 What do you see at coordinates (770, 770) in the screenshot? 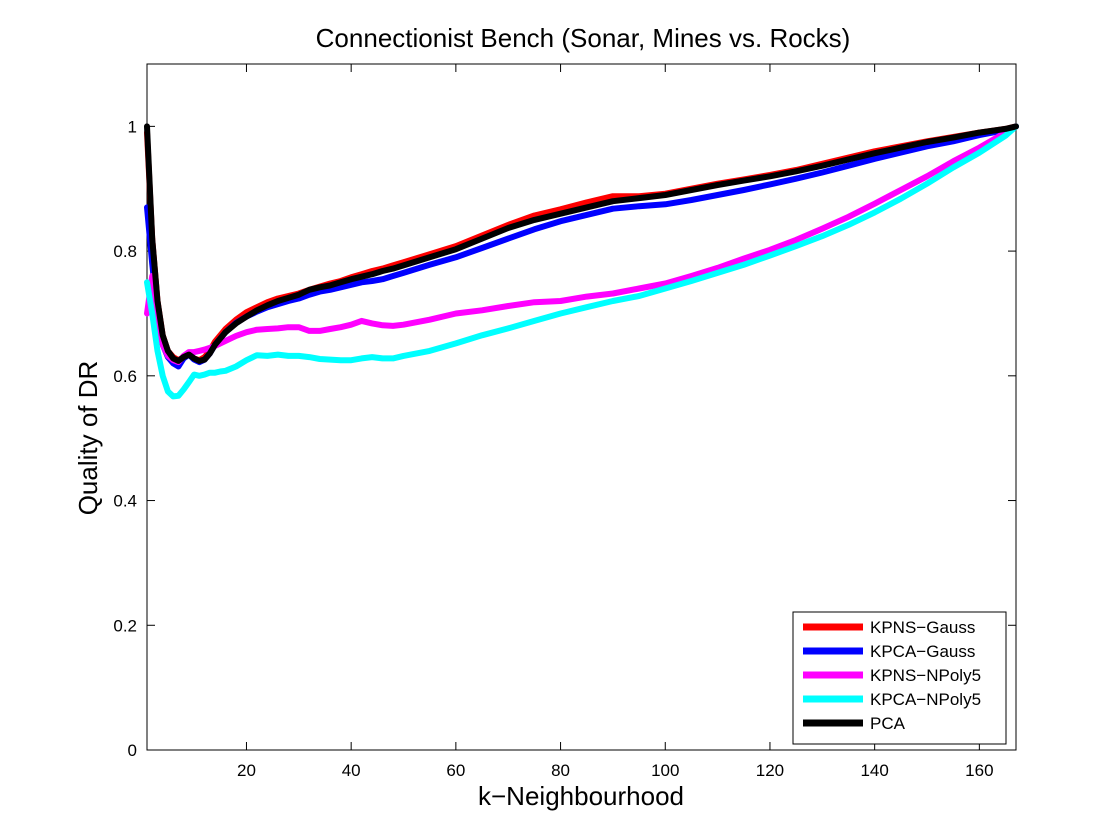
I see `x-tick-label-120: 120` at bounding box center [770, 770].